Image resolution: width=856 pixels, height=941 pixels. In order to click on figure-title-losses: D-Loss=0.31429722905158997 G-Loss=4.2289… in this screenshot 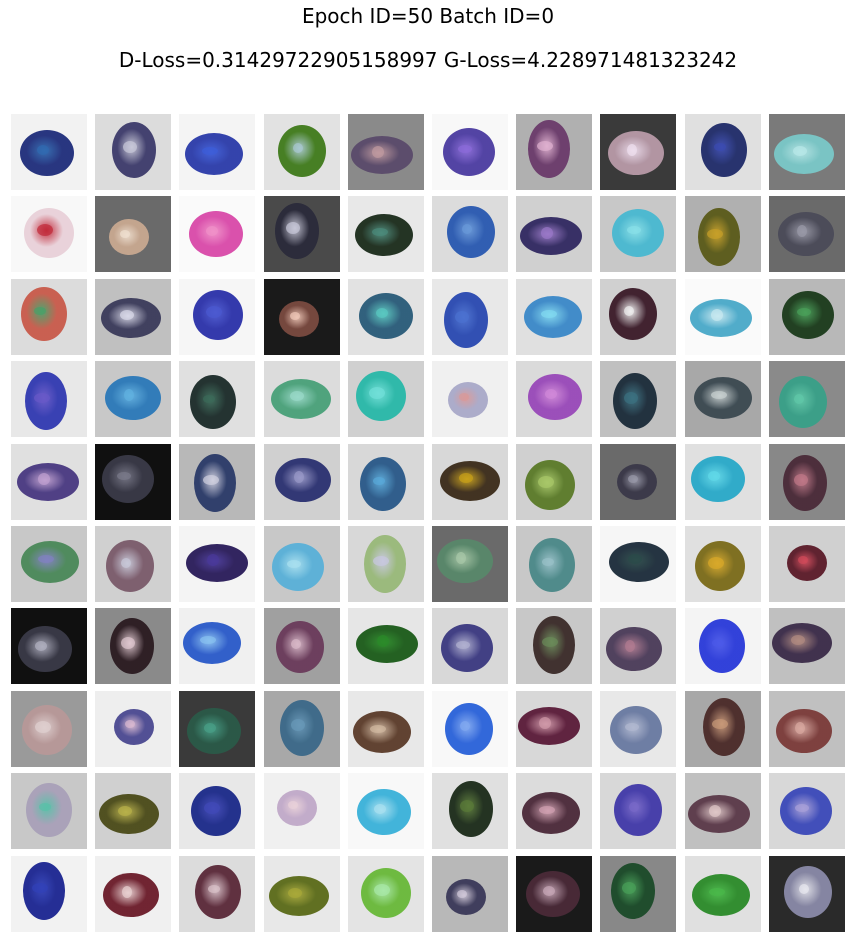, I will do `click(428, 60)`.